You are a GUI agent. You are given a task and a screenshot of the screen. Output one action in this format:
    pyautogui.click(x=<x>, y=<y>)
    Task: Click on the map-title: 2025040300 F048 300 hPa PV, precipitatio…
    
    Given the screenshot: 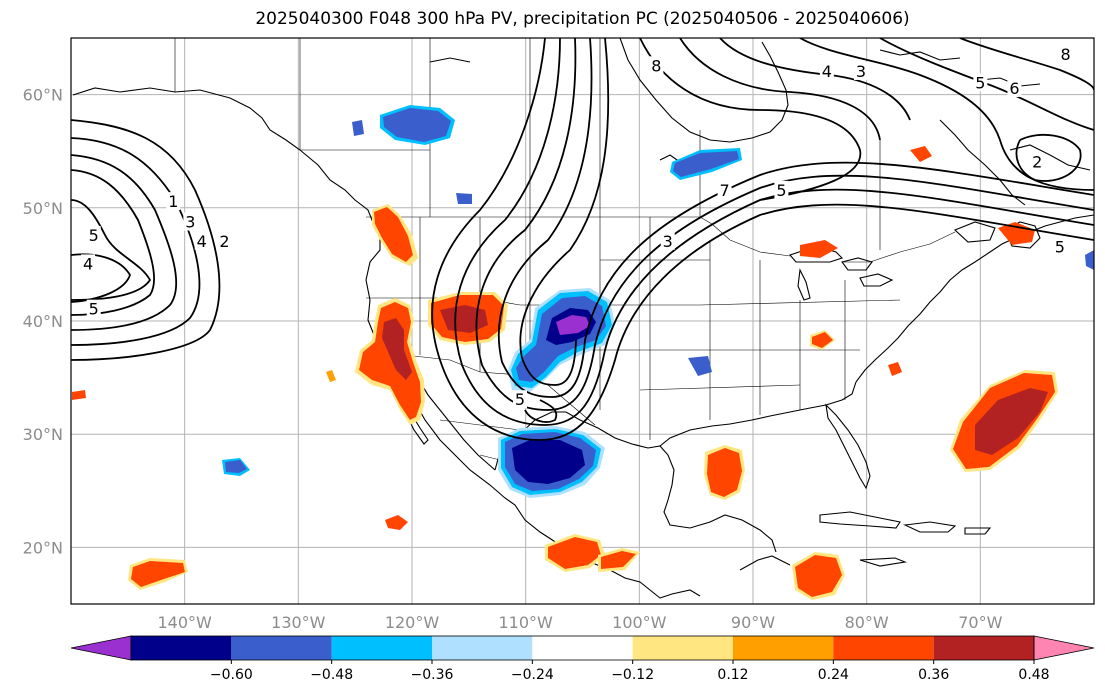 What is the action you would take?
    pyautogui.click(x=582, y=19)
    